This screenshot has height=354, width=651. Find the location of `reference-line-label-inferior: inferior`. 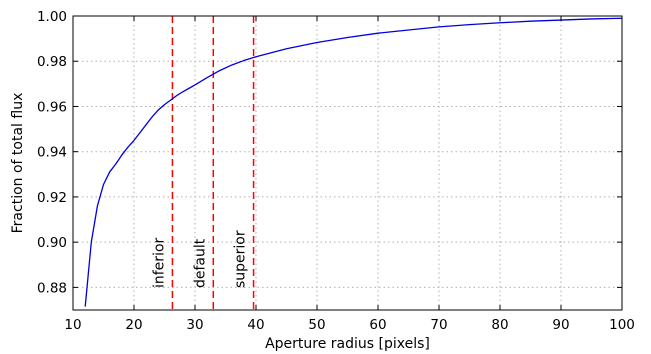

reference-line-label-inferior: inferior is located at coordinates (159, 262).